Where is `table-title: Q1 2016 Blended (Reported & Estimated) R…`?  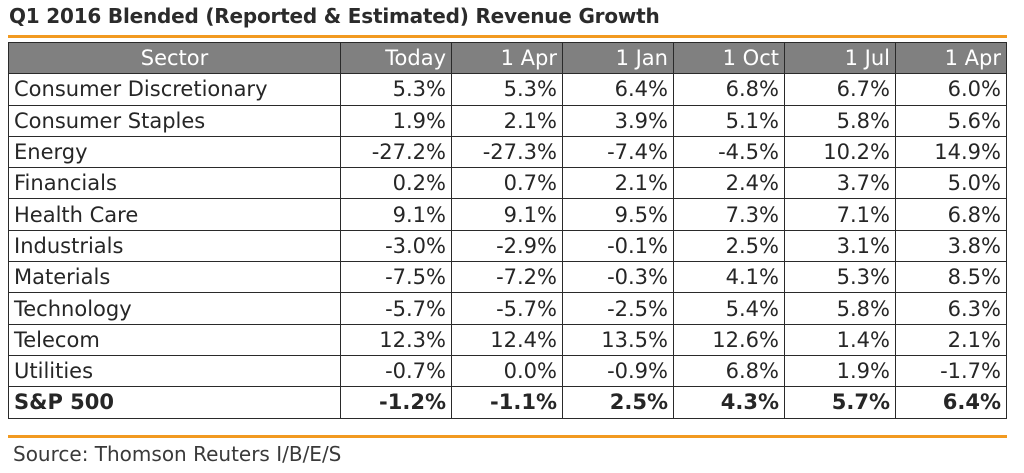 table-title: Q1 2016 Blended (Reported & Estimated) R… is located at coordinates (334, 16).